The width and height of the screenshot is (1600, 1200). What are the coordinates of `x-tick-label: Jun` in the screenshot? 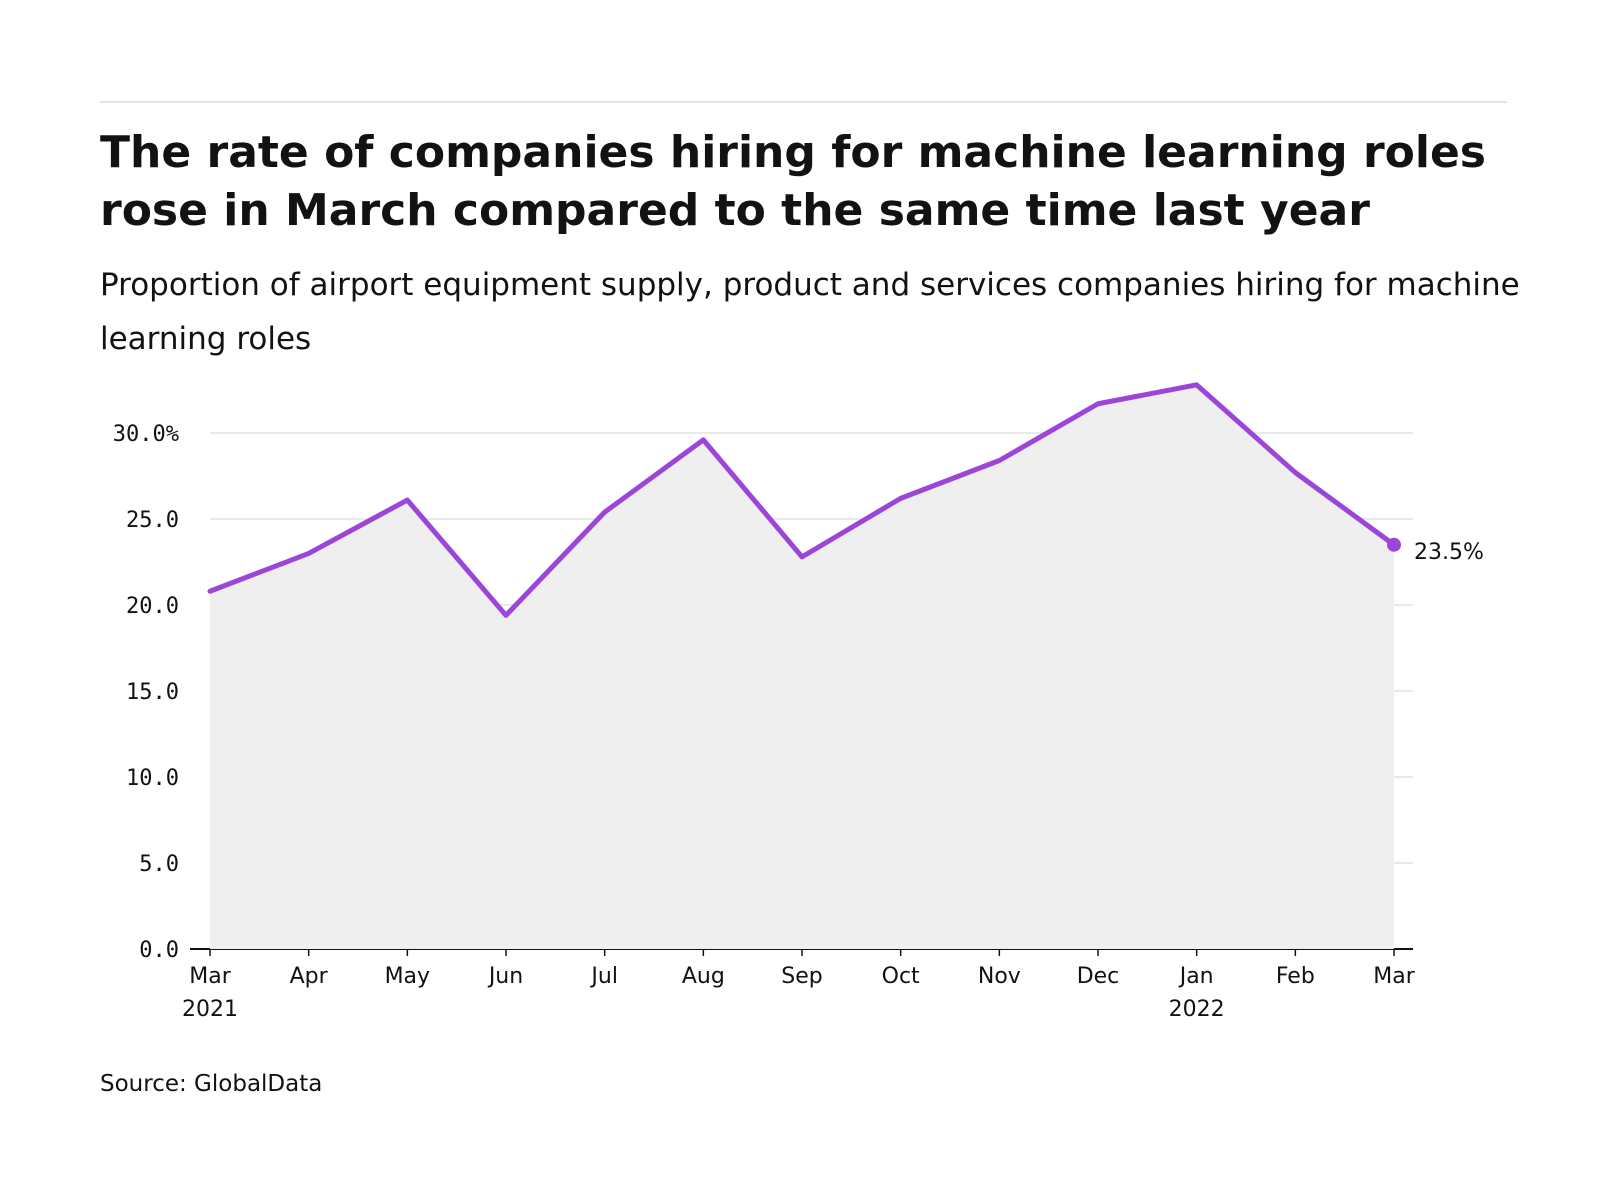 It's located at (505, 976).